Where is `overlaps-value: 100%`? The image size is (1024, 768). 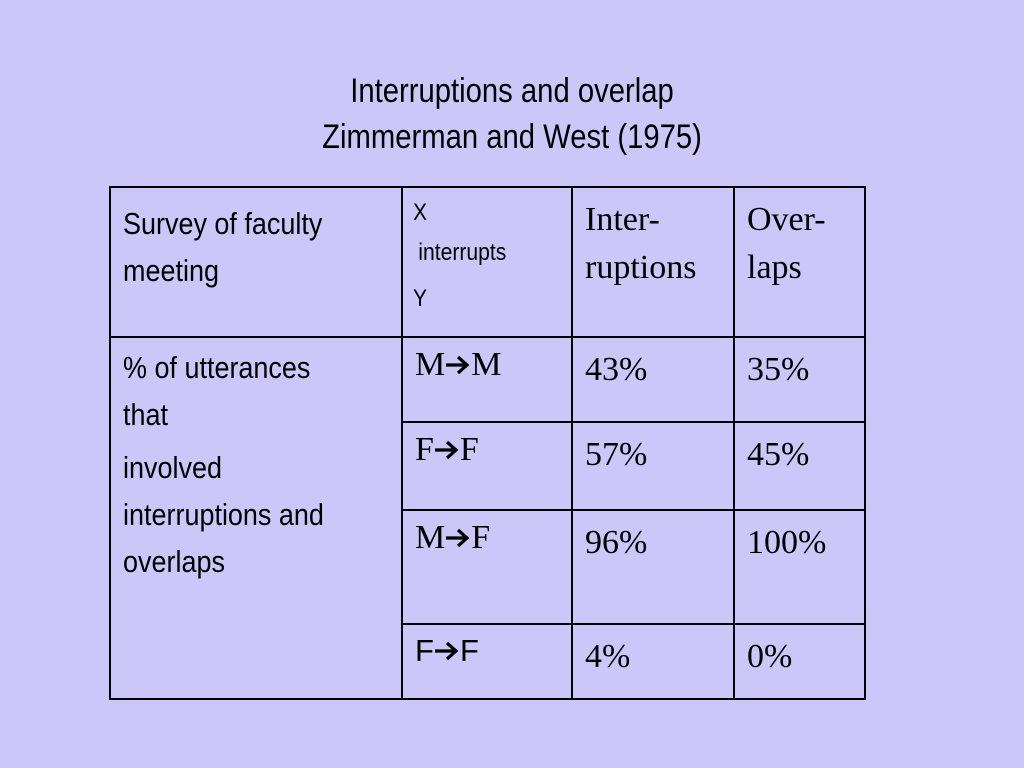 overlaps-value: 100% is located at coordinates (787, 542).